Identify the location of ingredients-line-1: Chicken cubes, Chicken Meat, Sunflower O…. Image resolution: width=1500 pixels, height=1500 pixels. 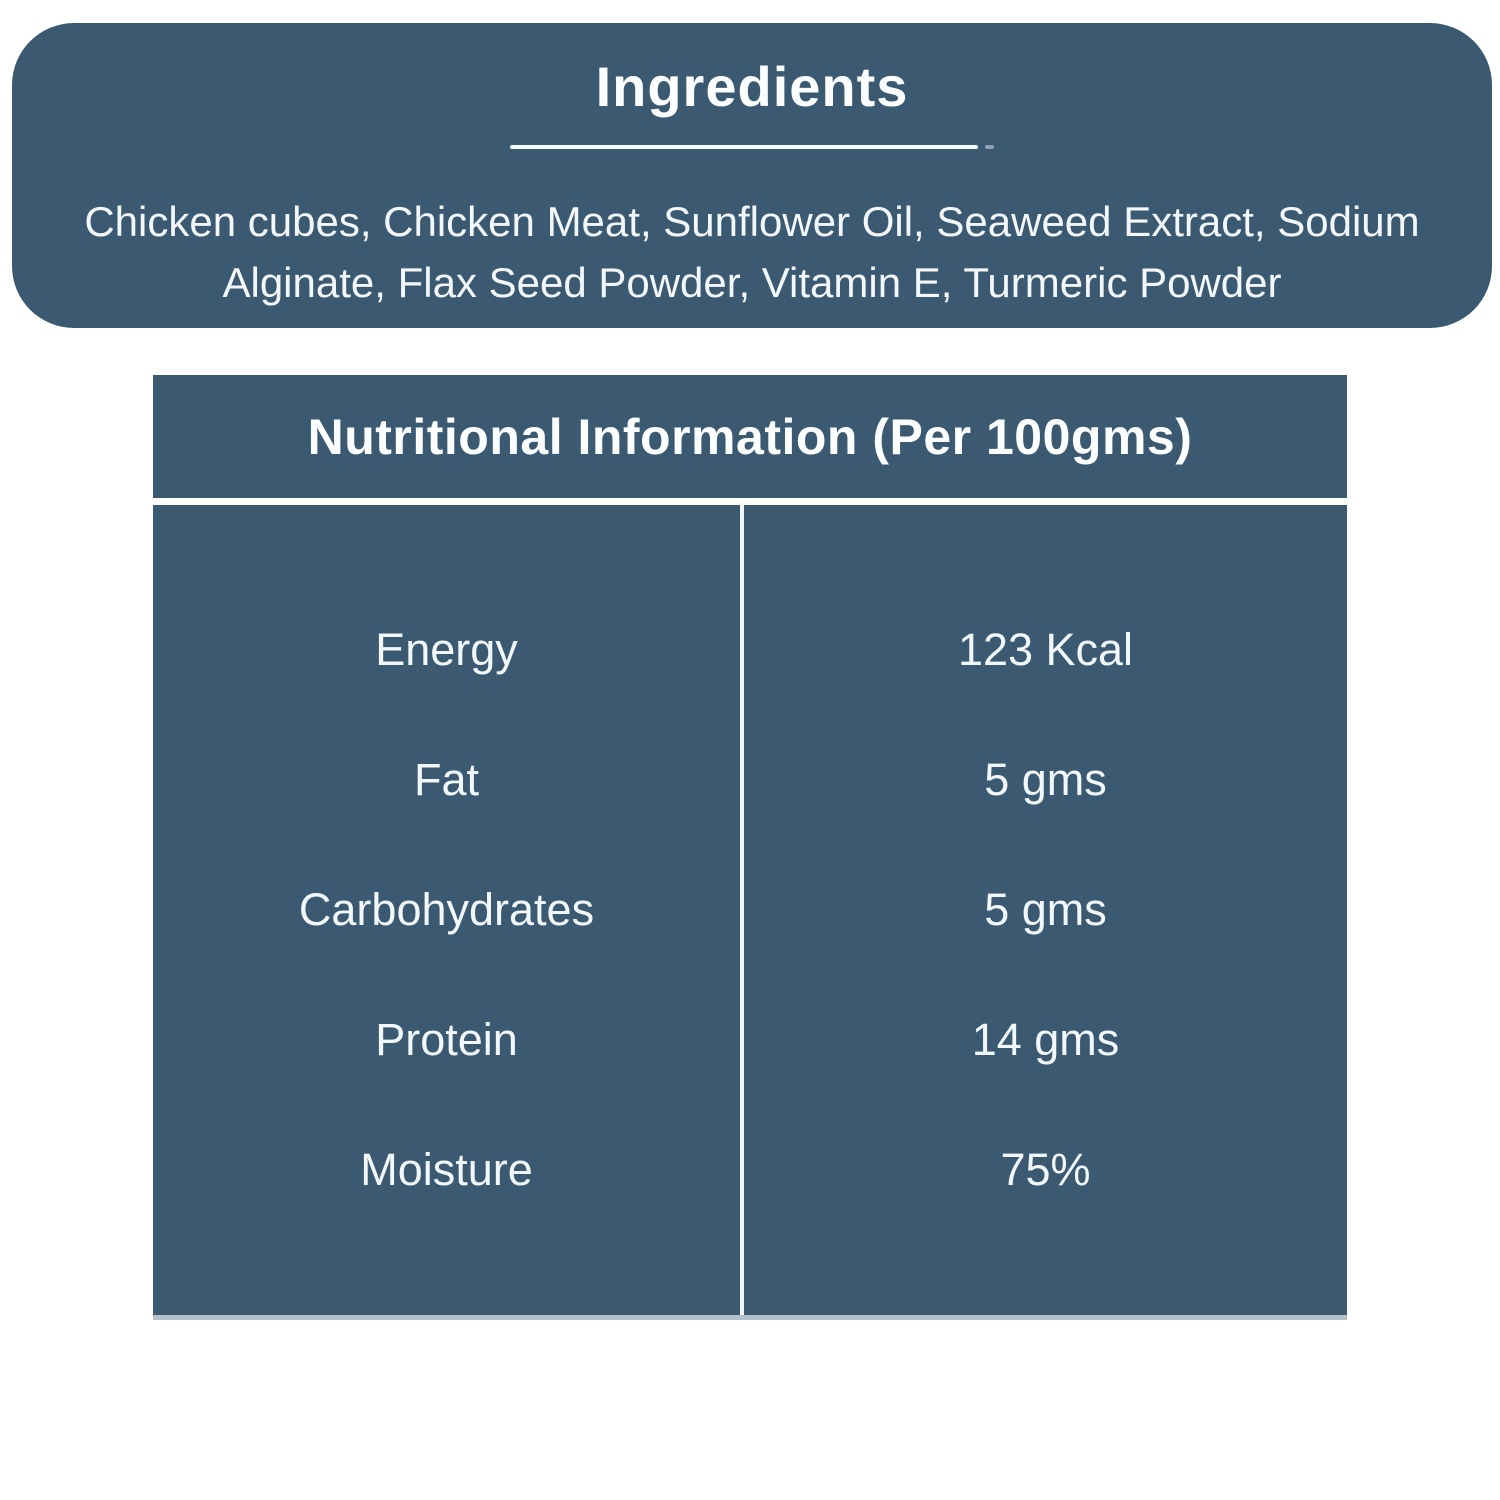
(752, 221).